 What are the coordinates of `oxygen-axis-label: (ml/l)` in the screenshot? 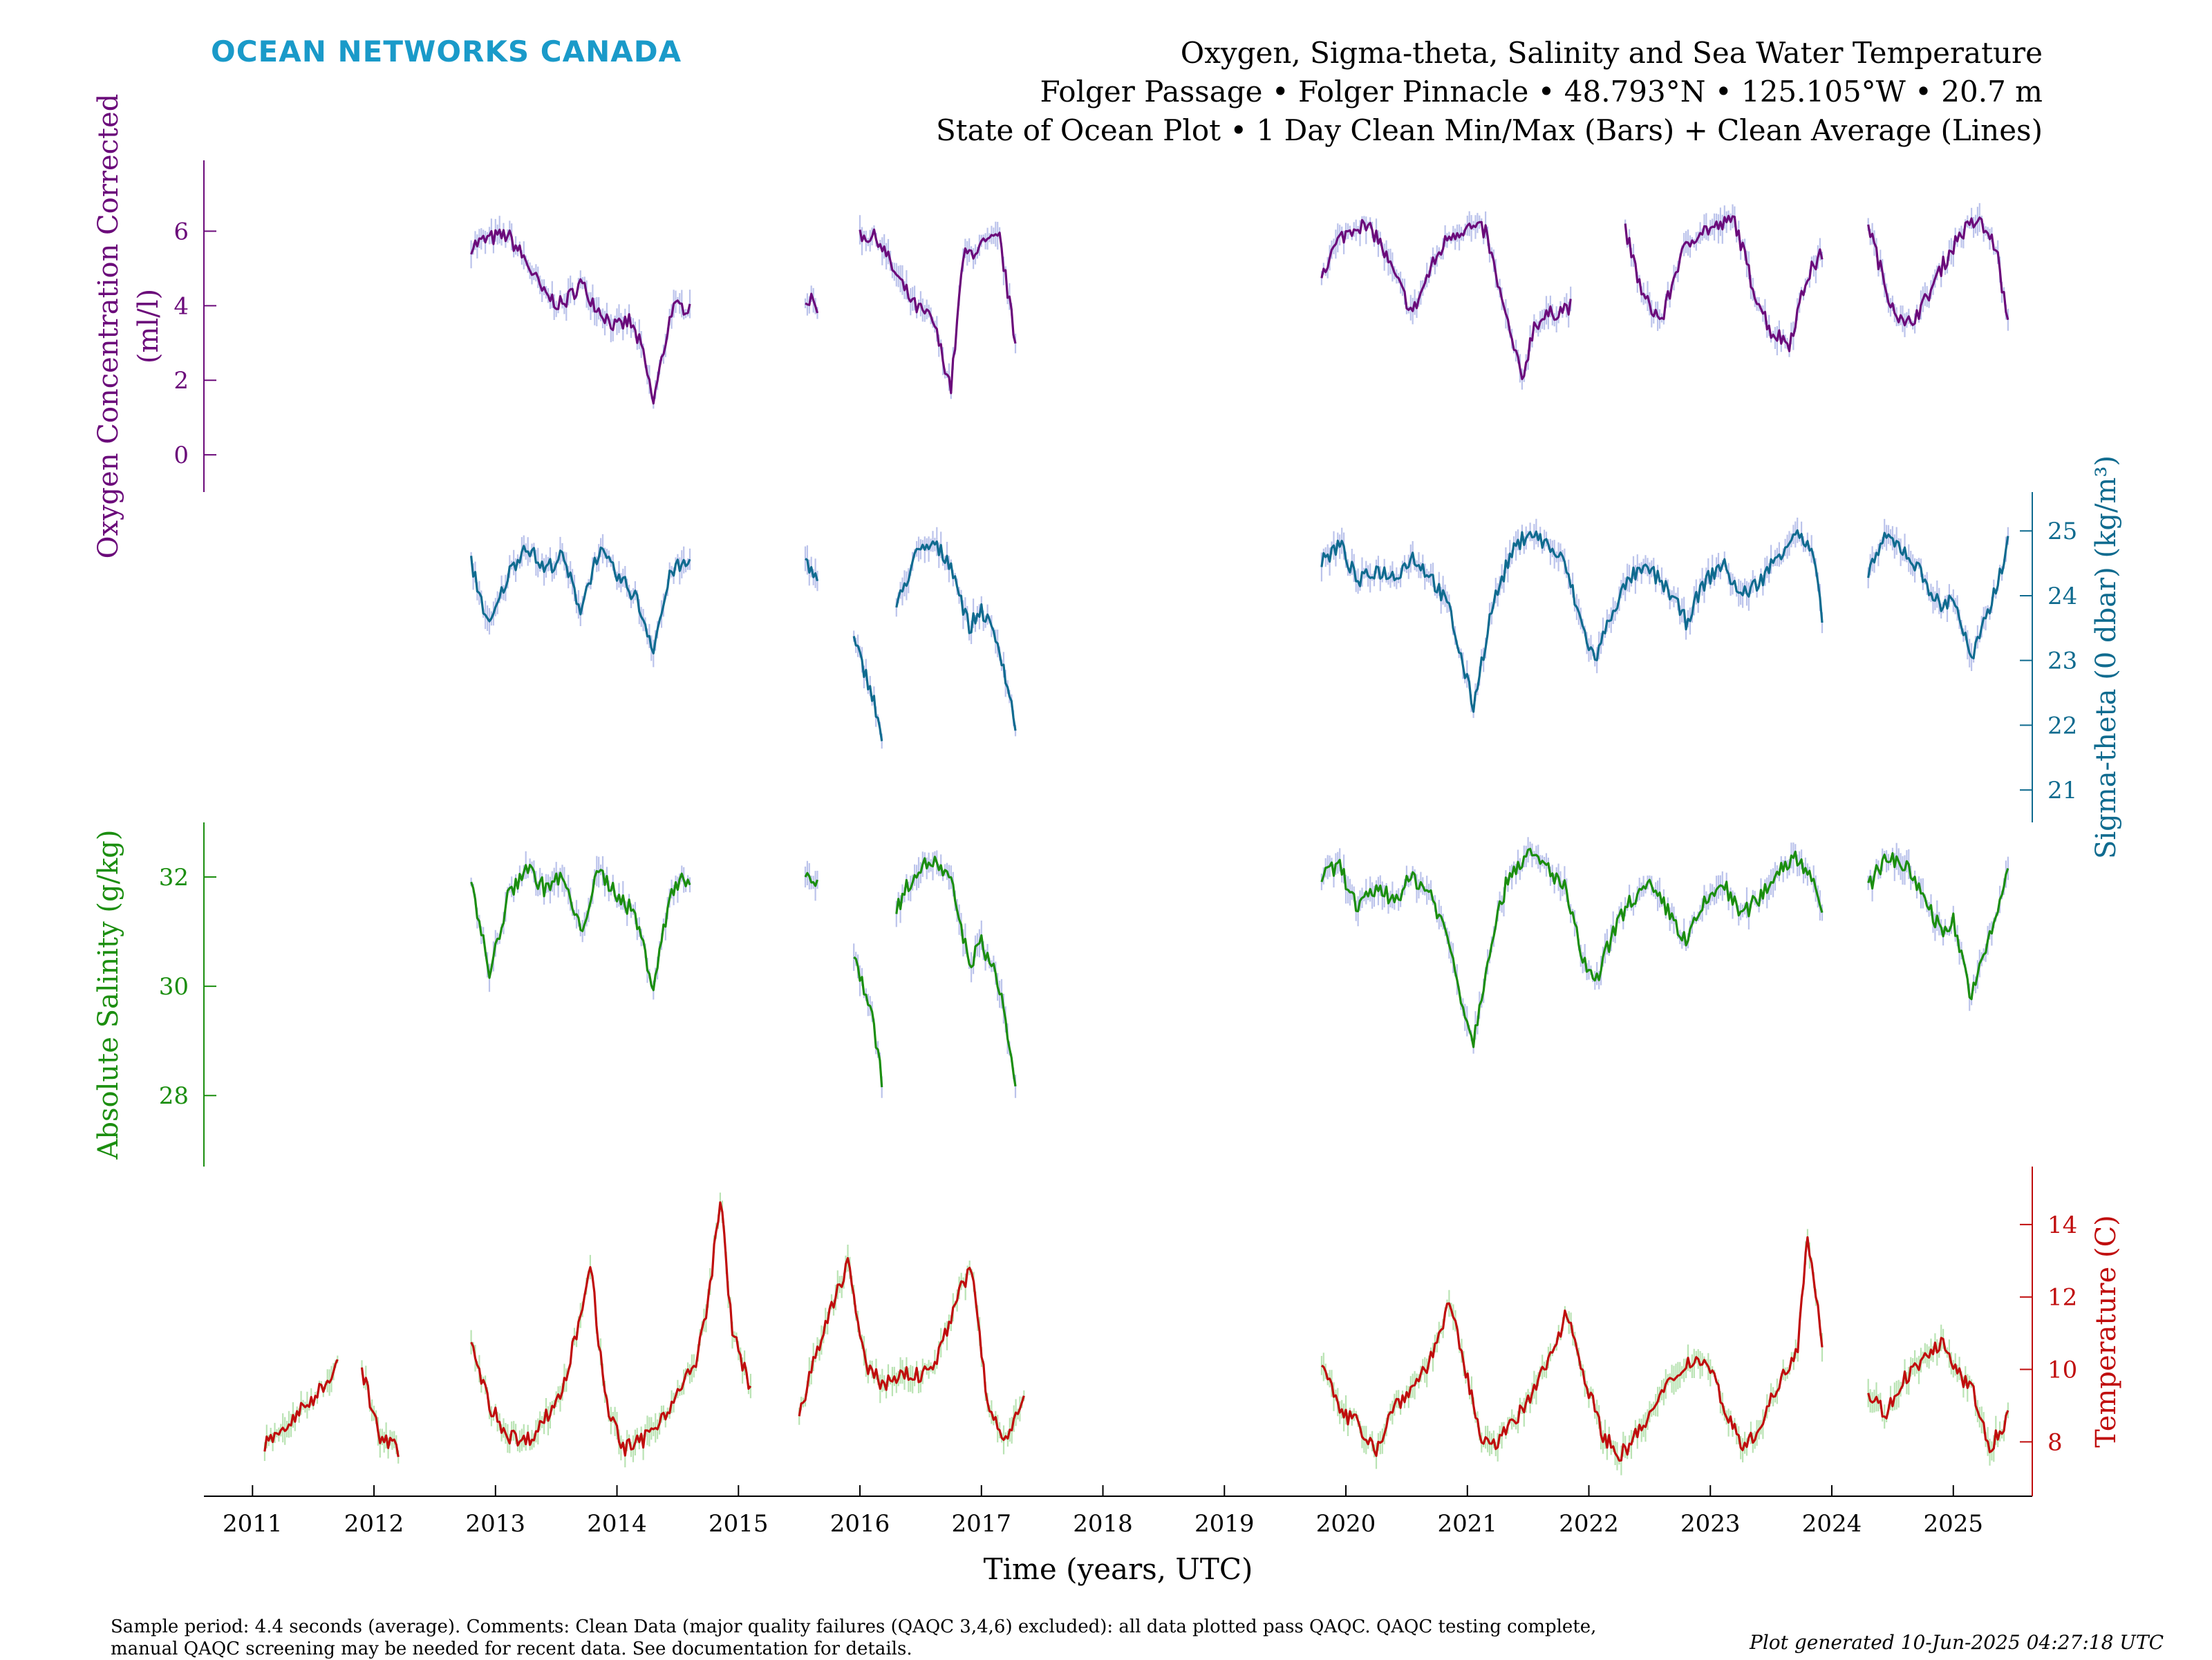 It's located at (149, 326).